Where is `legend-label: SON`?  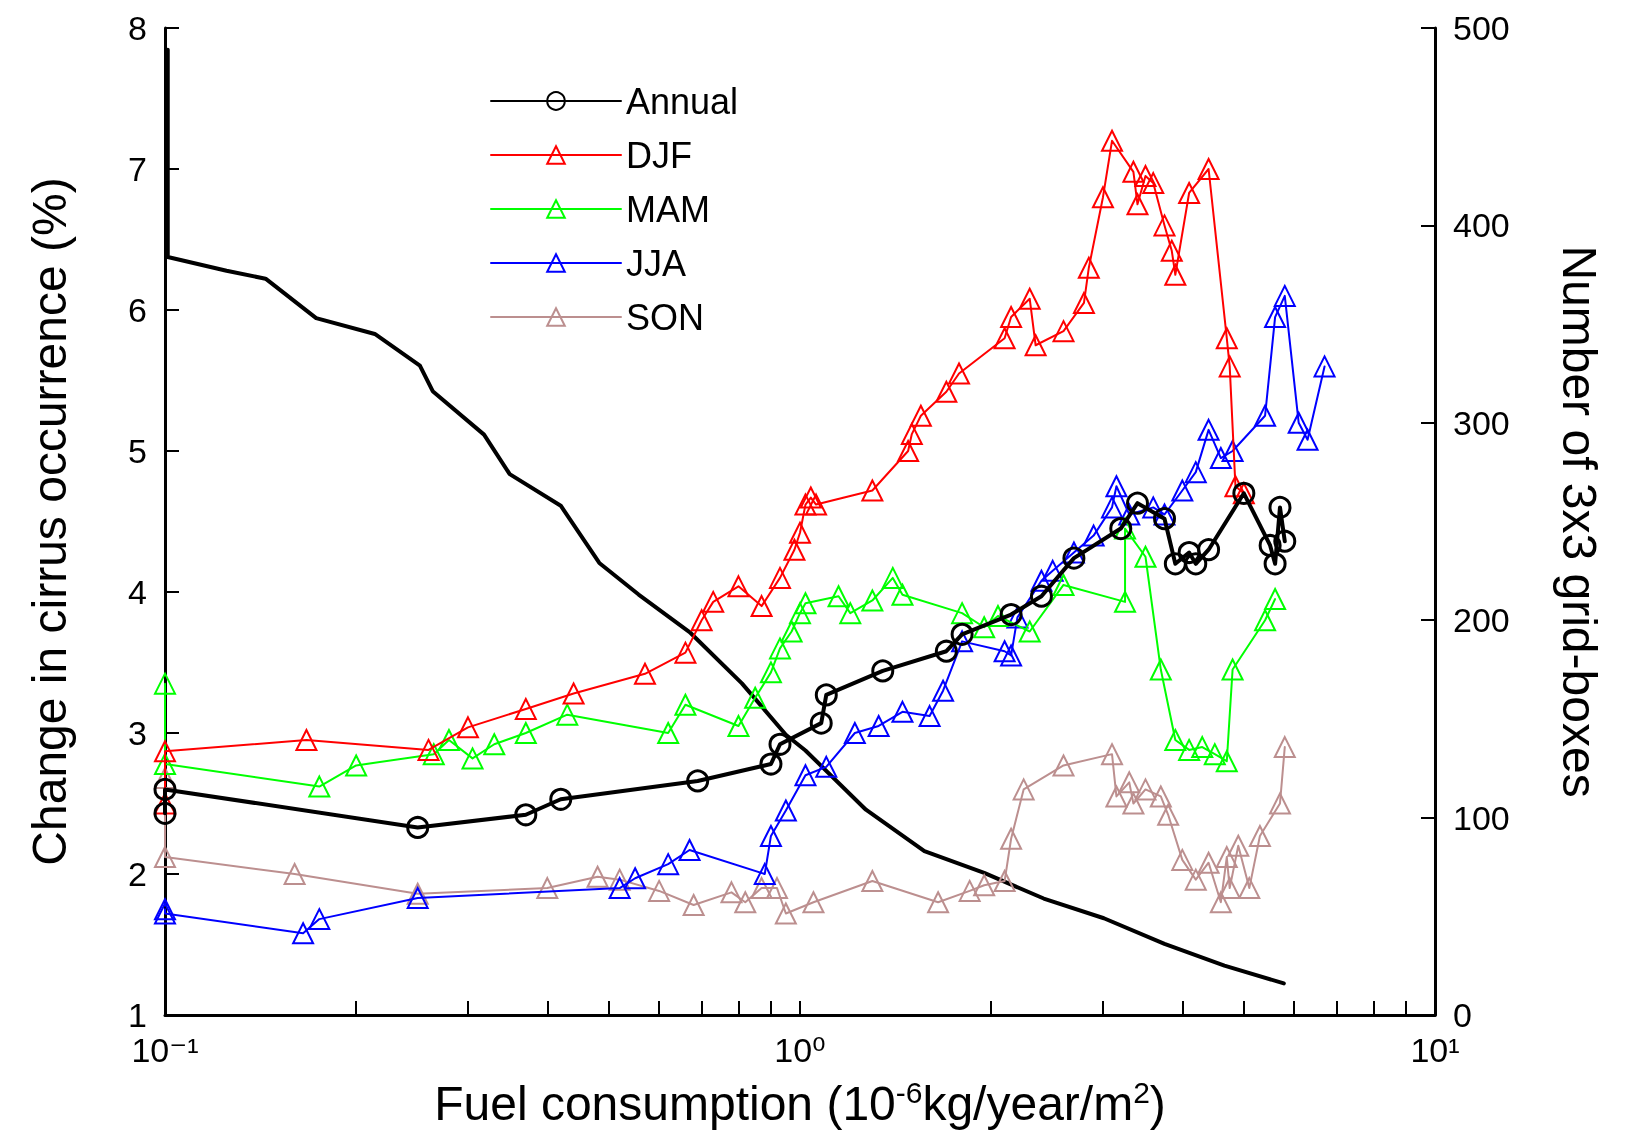
legend-label: SON is located at coordinates (665, 317).